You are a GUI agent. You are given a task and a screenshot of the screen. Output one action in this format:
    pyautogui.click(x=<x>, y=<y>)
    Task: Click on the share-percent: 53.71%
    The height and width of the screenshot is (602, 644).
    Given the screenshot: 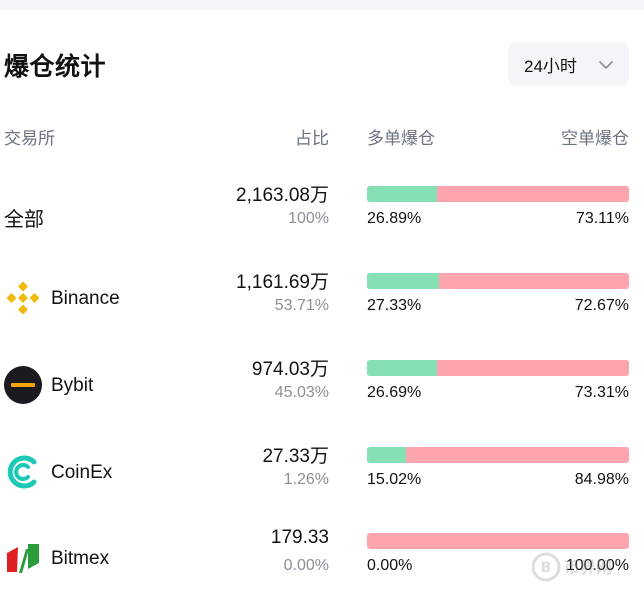 What is the action you would take?
    pyautogui.click(x=301, y=305)
    